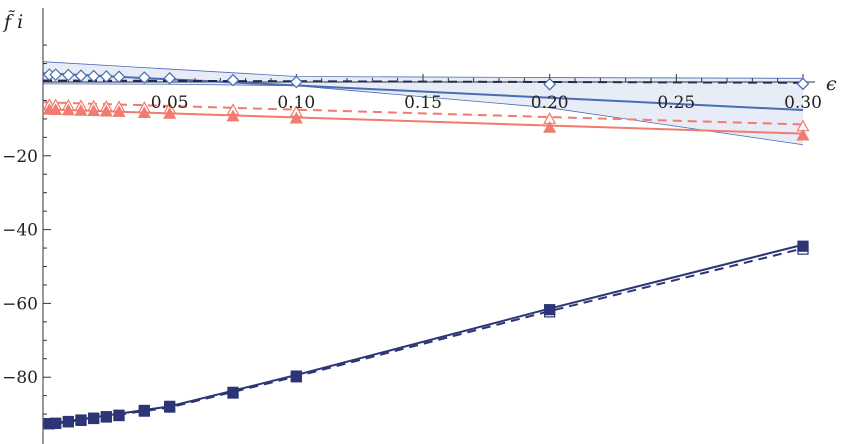 The height and width of the screenshot is (444, 843). I want to click on x-tick-label: 0.20, so click(550, 103).